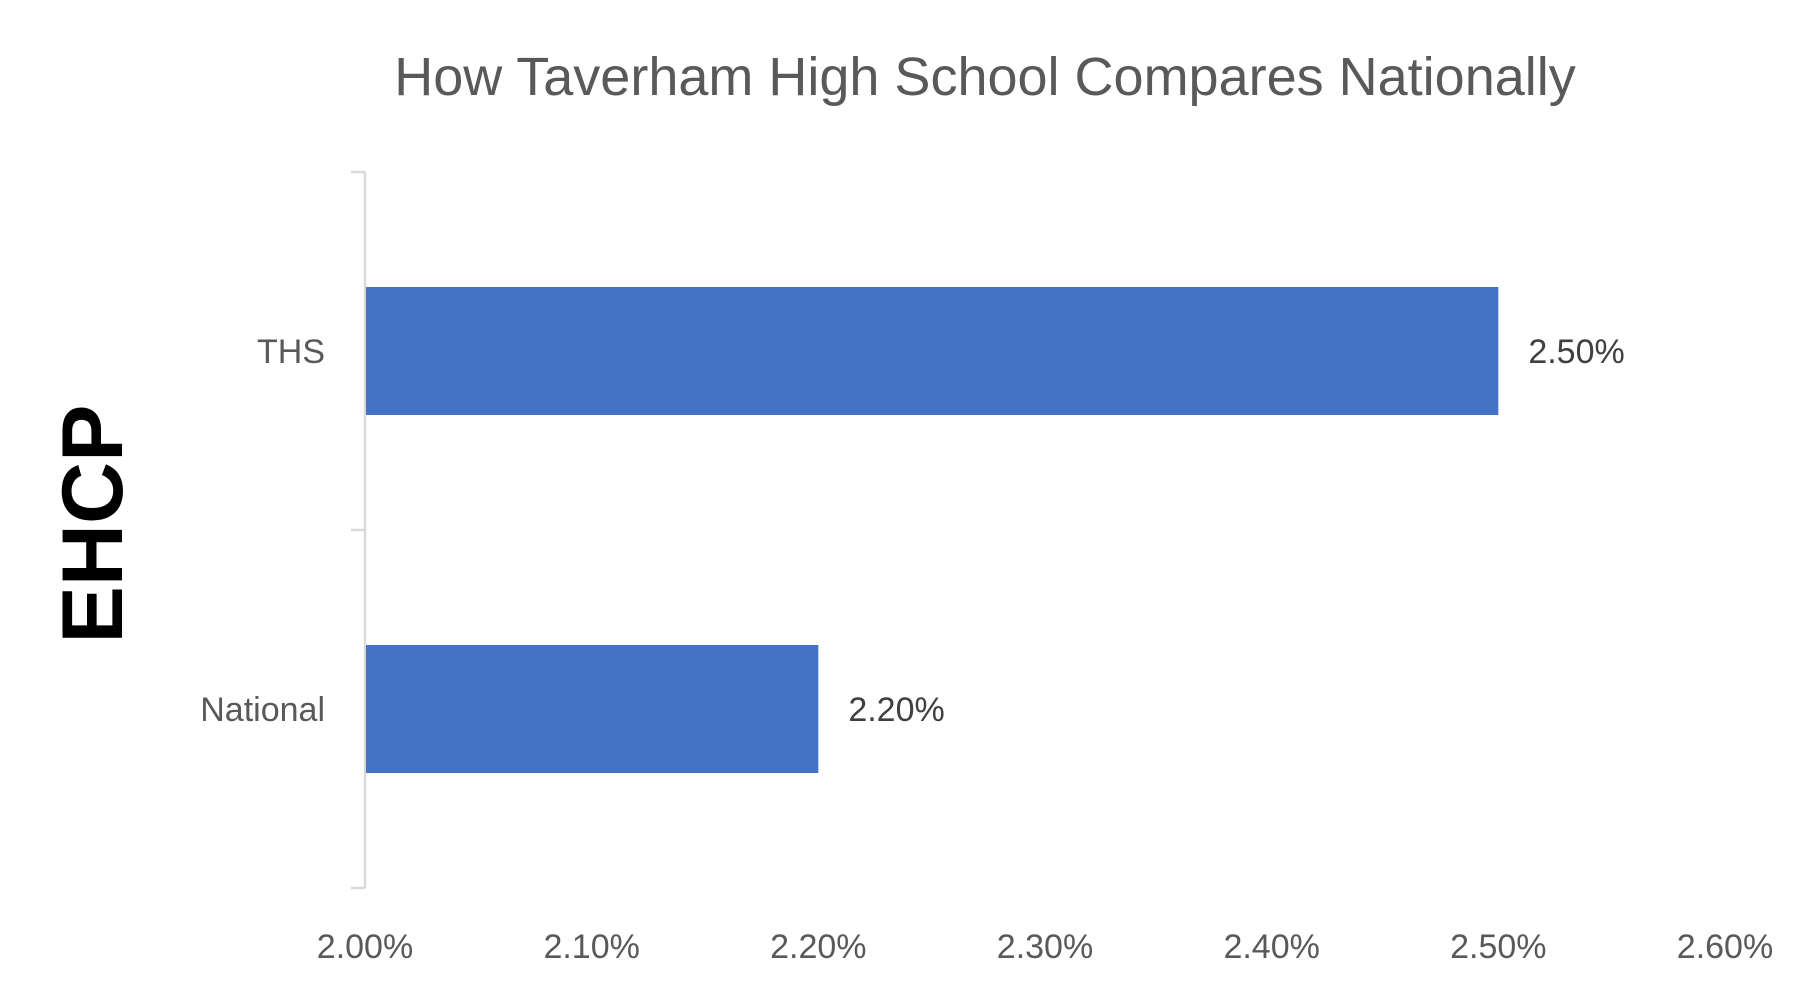  What do you see at coordinates (896, 710) in the screenshot?
I see `data-label: 2.20%` at bounding box center [896, 710].